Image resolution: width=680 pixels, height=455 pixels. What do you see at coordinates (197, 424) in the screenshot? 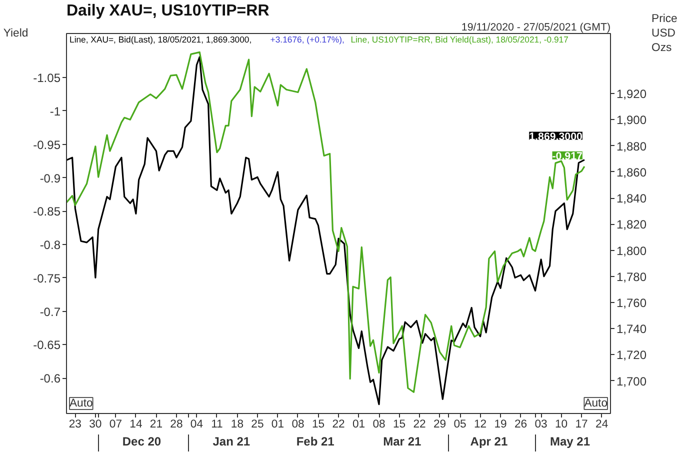
I see `x-tick-label: 04` at bounding box center [197, 424].